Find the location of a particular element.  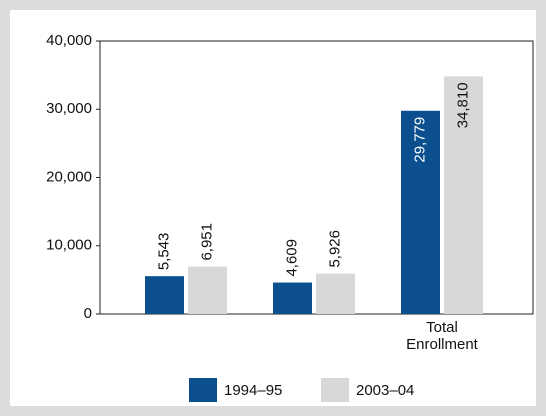

y-tick-label: 40,000 is located at coordinates (69, 40).